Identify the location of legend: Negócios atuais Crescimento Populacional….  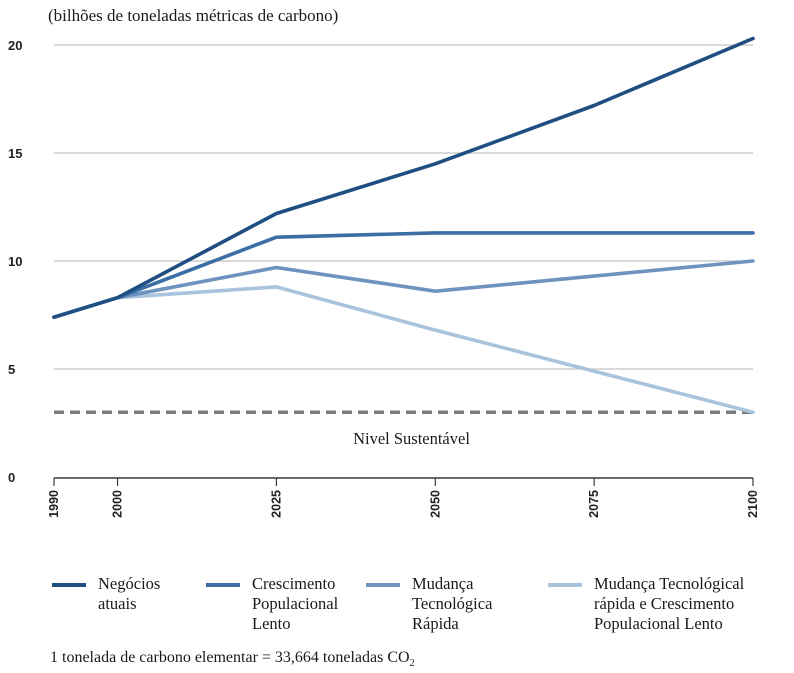
(397, 609).